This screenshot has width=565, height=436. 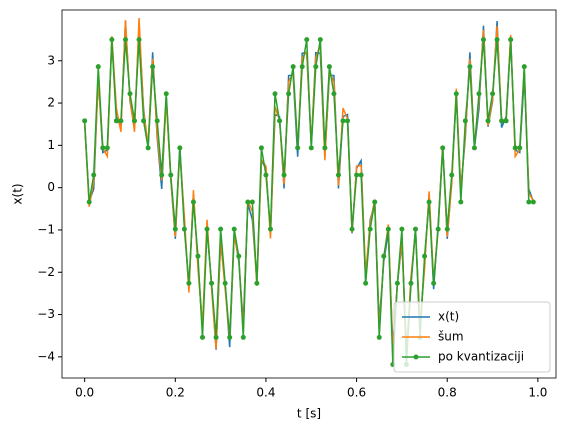 I want to click on x-tick-label: 0.2, so click(x=175, y=393).